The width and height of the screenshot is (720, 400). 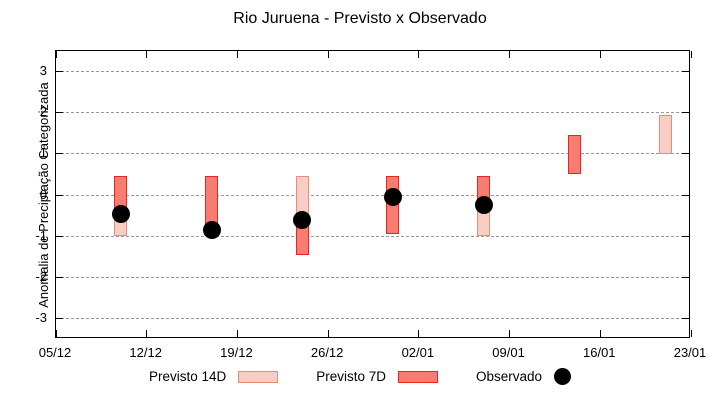 I want to click on y-tick-label: -1, so click(x=41, y=235).